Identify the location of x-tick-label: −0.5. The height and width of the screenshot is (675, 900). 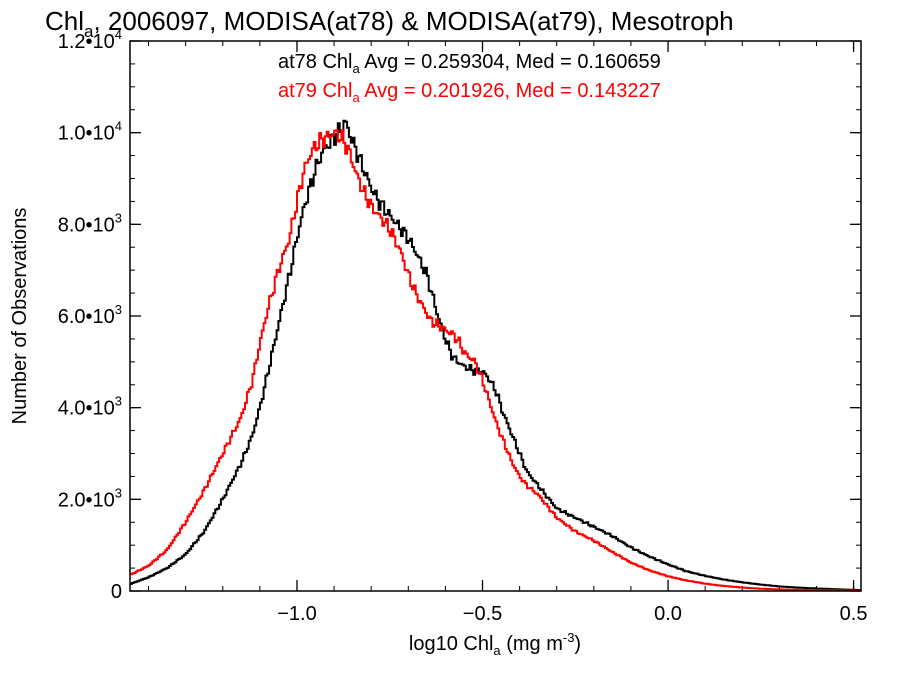
(482, 614).